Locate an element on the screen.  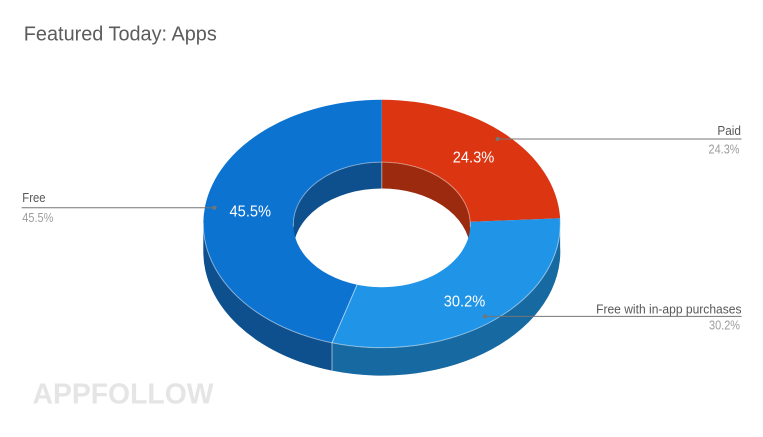
svg-text: APPFOLLOW is located at coordinates (124, 394).